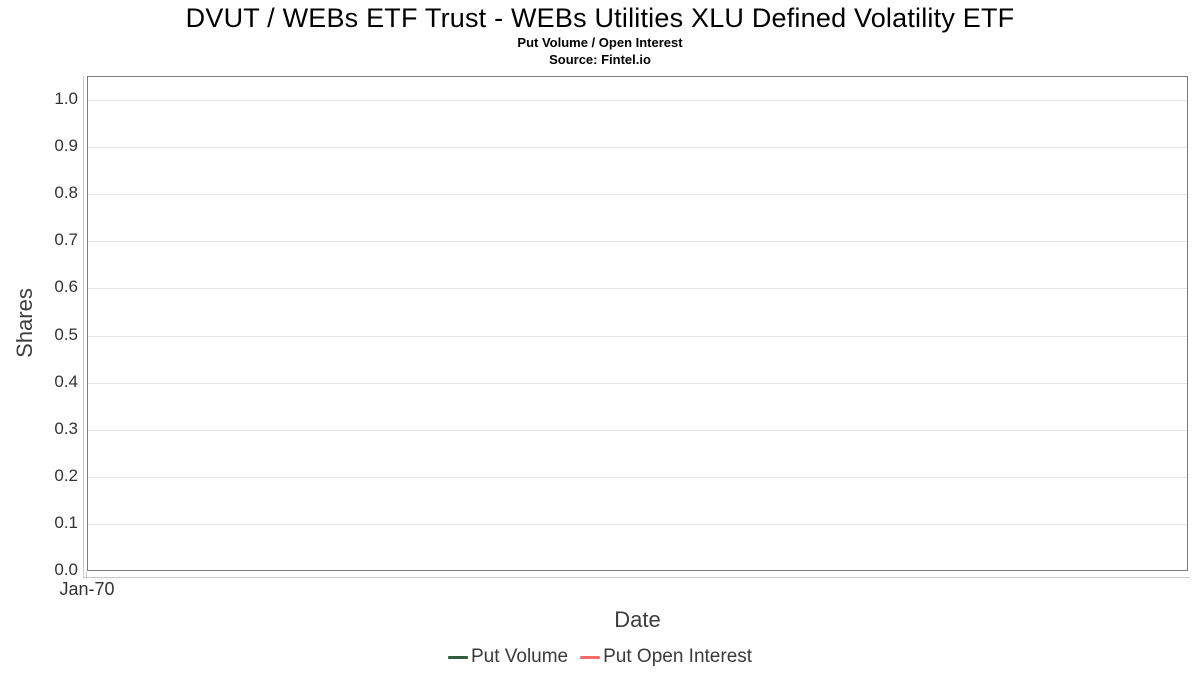 This screenshot has width=1200, height=675. Describe the element at coordinates (600, 42) in the screenshot. I see `chart-subtitle: Put Volume / Open Interest` at that location.